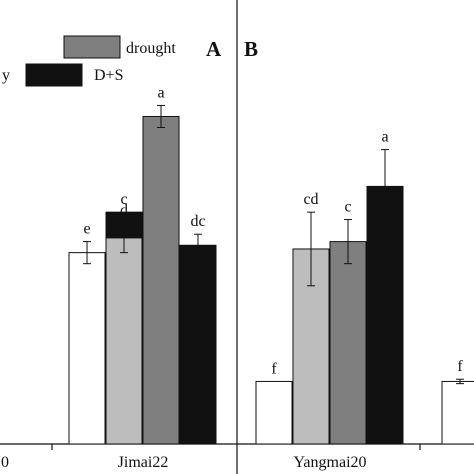  I want to click on category-label-partial: 0, so click(5, 462).